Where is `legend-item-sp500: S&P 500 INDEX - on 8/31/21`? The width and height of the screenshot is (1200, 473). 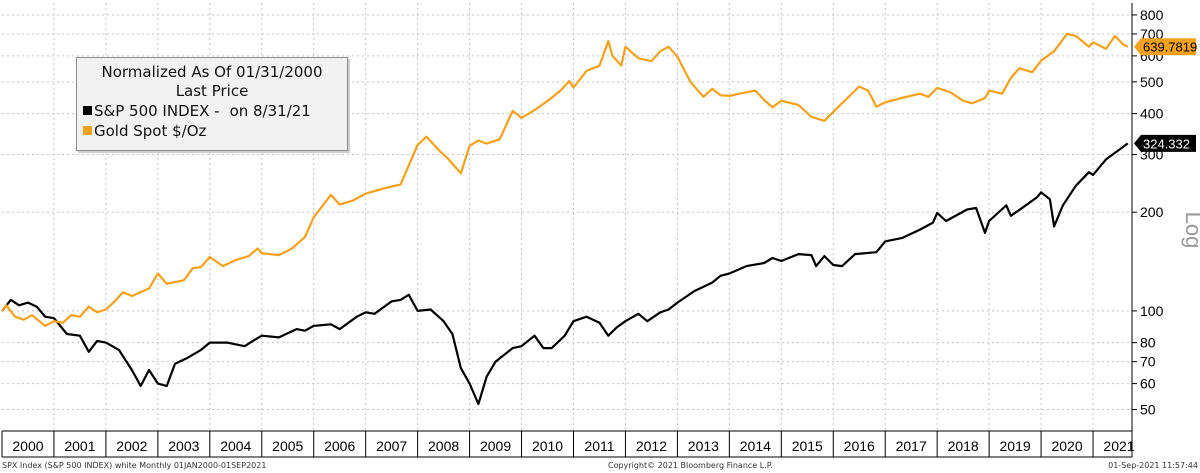
legend-item-sp500: S&P 500 INDEX - on 8/31/21 is located at coordinates (197, 111).